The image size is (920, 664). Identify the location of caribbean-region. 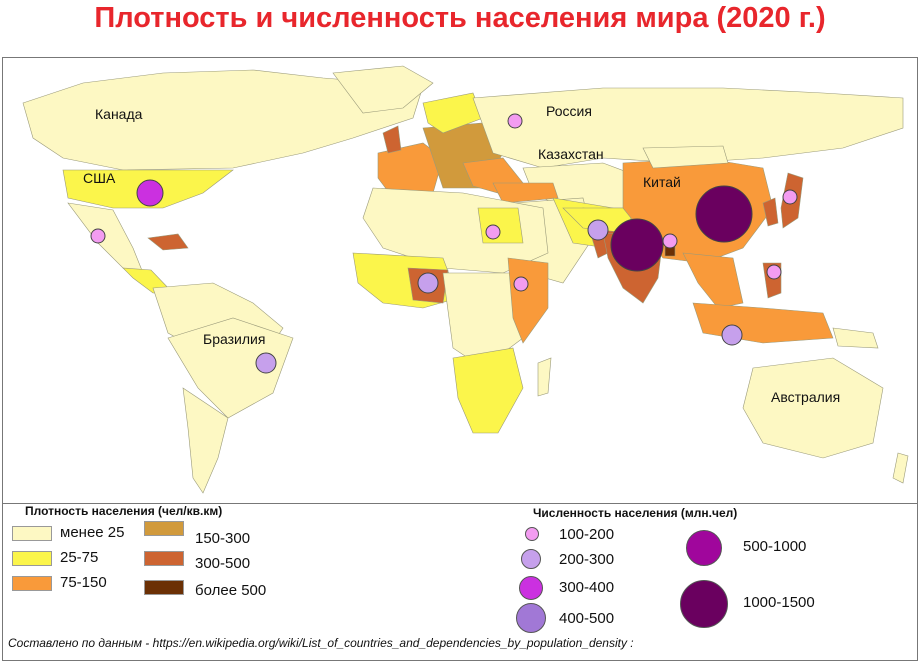
(168, 242).